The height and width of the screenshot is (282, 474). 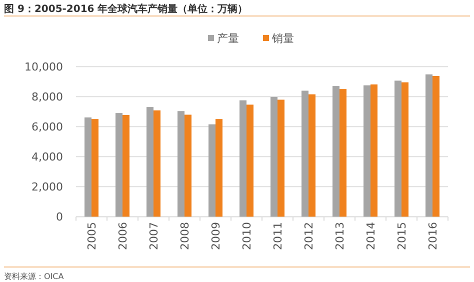 What do you see at coordinates (228, 38) in the screenshot?
I see `legend-label: 产量` at bounding box center [228, 38].